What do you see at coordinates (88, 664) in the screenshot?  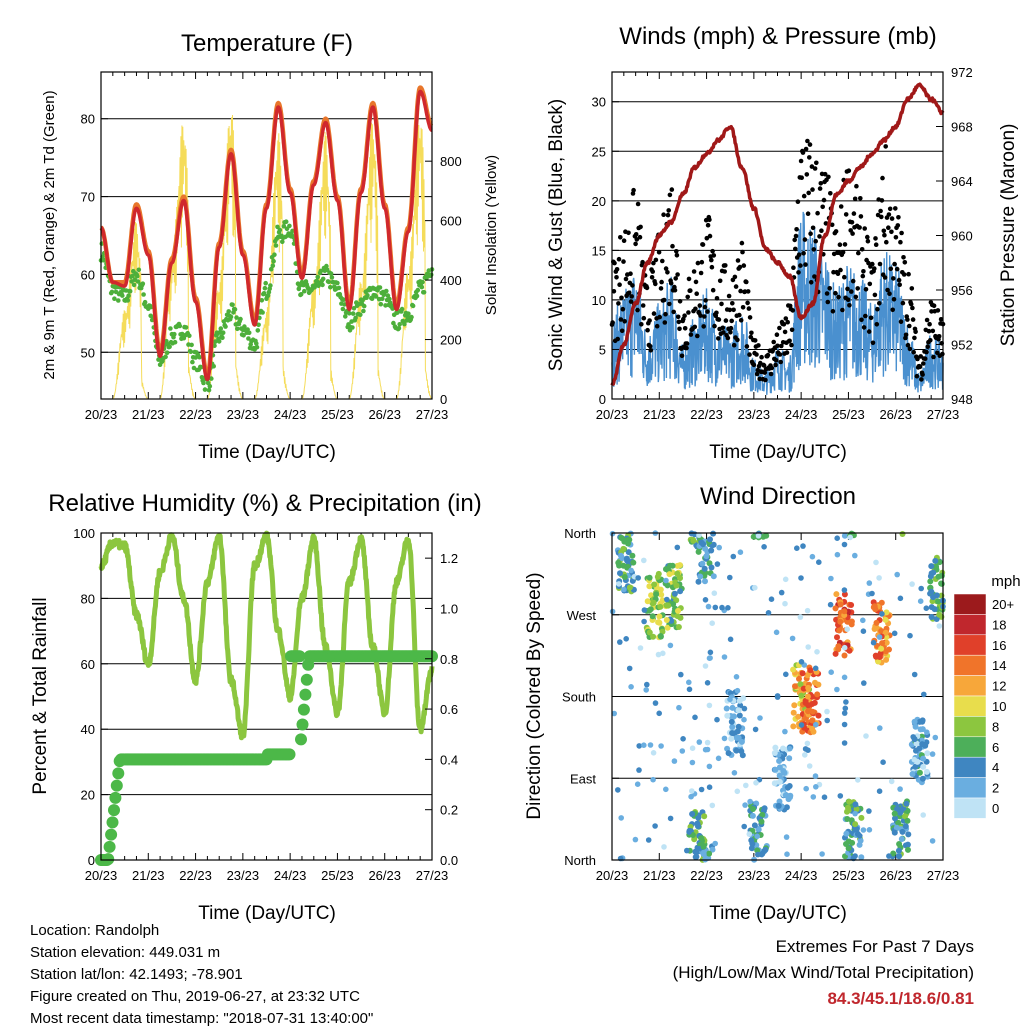 I see `y-tick-label: 60` at bounding box center [88, 664].